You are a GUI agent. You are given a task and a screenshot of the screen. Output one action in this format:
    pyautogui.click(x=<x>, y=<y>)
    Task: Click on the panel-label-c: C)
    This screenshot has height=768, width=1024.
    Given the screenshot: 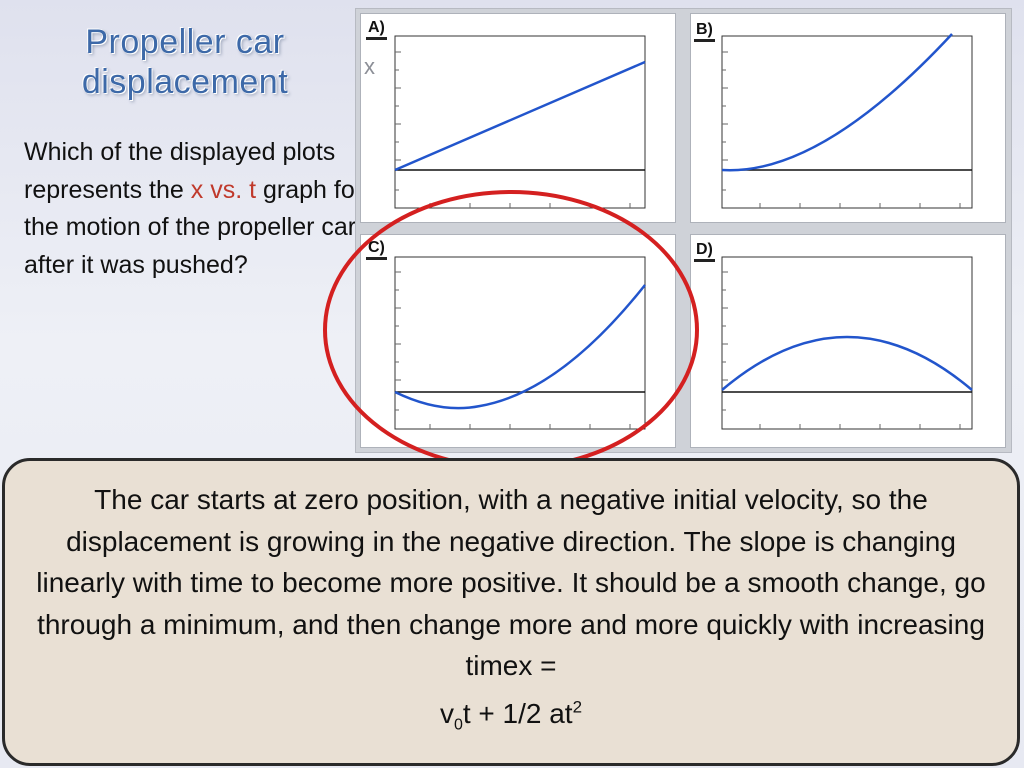 What is the action you would take?
    pyautogui.click(x=376, y=249)
    